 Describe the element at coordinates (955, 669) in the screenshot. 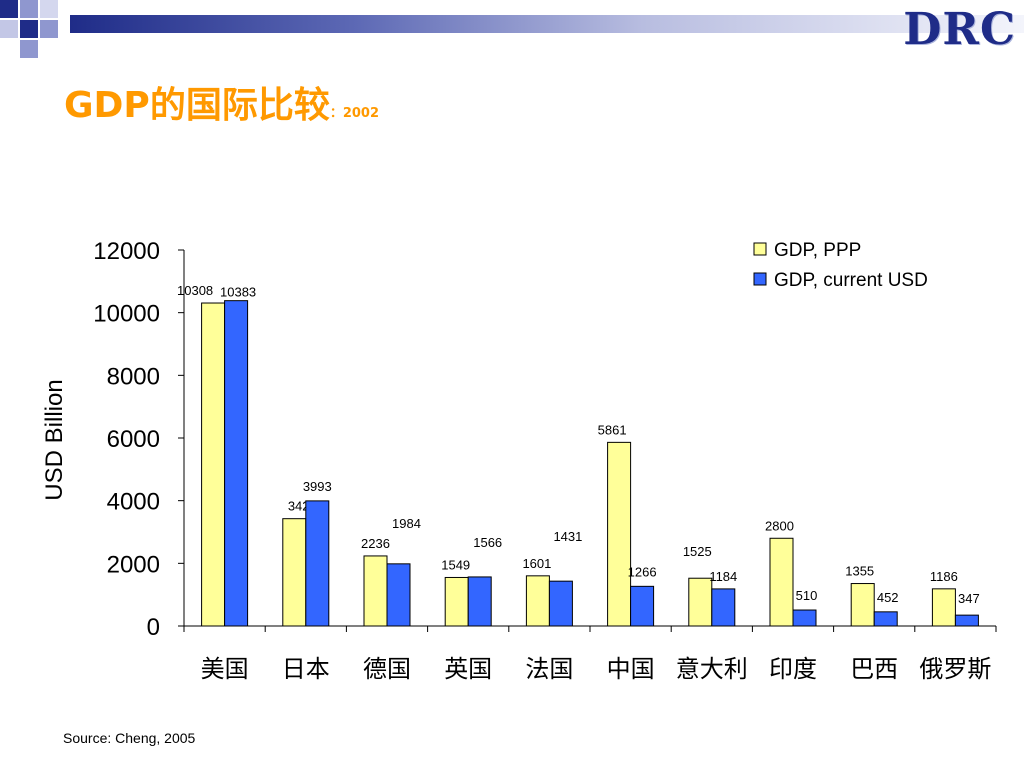

I see `x-category-label: 俄罗斯` at that location.